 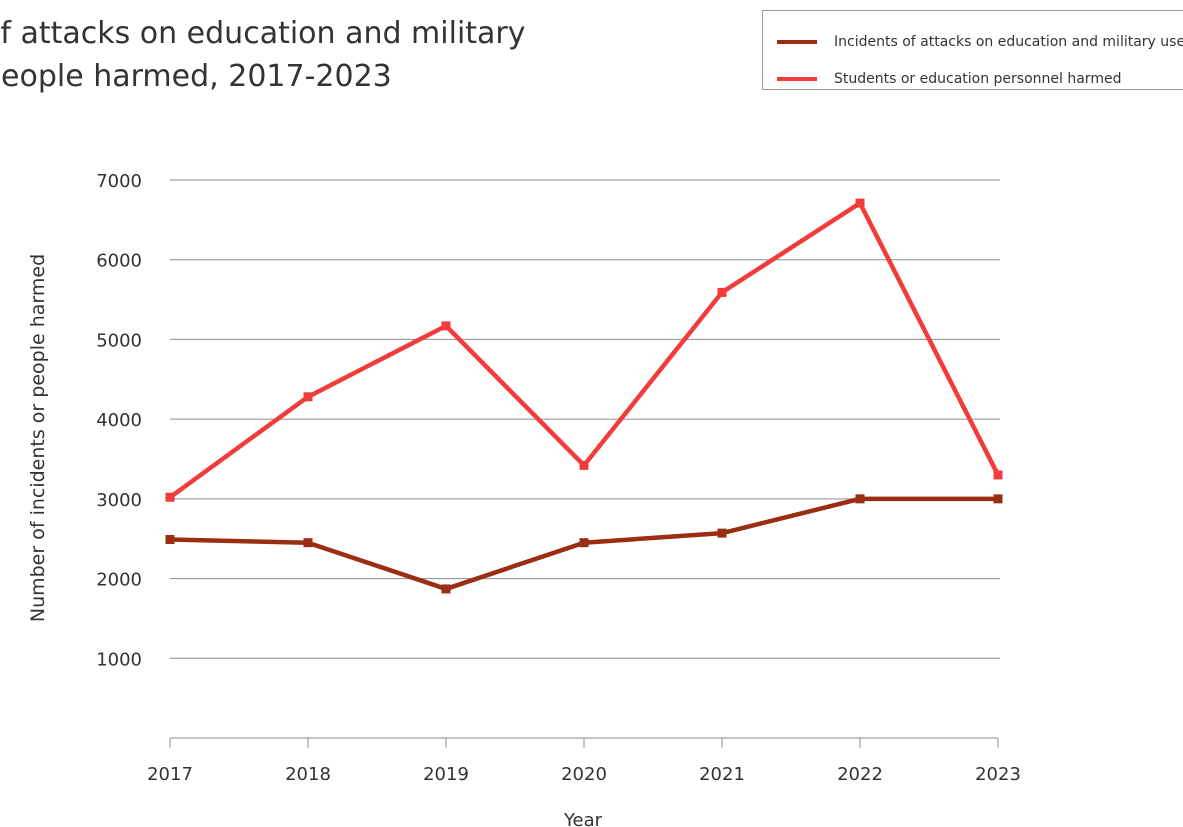 What do you see at coordinates (308, 397) in the screenshot?
I see `data-point-1-2018` at bounding box center [308, 397].